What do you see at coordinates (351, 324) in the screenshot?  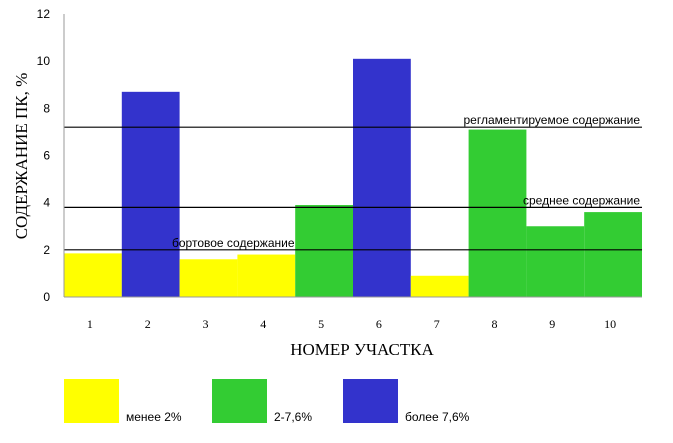 I see `x-ticks-group: 1 2 3 4 5 6 7 8 9 10` at bounding box center [351, 324].